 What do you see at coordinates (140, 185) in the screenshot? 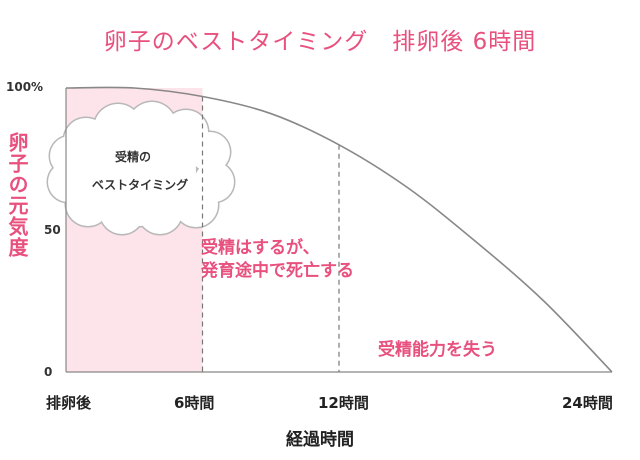
I see `cloud-text-line2: ベストタイミング` at bounding box center [140, 185].